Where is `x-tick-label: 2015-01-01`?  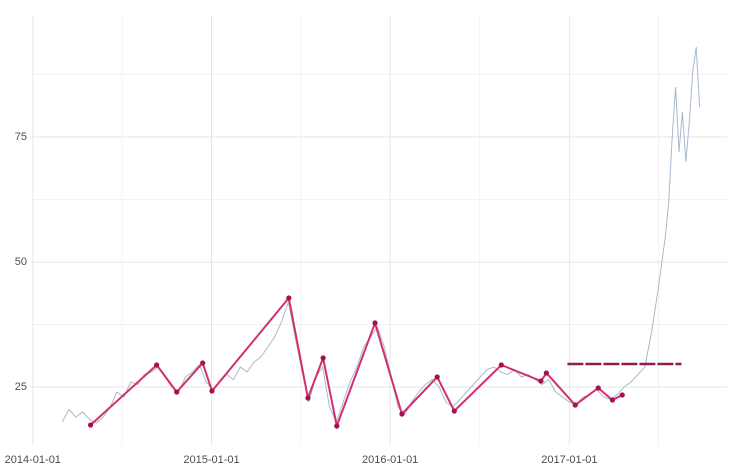
x-tick-label: 2015-01-01 is located at coordinates (211, 460).